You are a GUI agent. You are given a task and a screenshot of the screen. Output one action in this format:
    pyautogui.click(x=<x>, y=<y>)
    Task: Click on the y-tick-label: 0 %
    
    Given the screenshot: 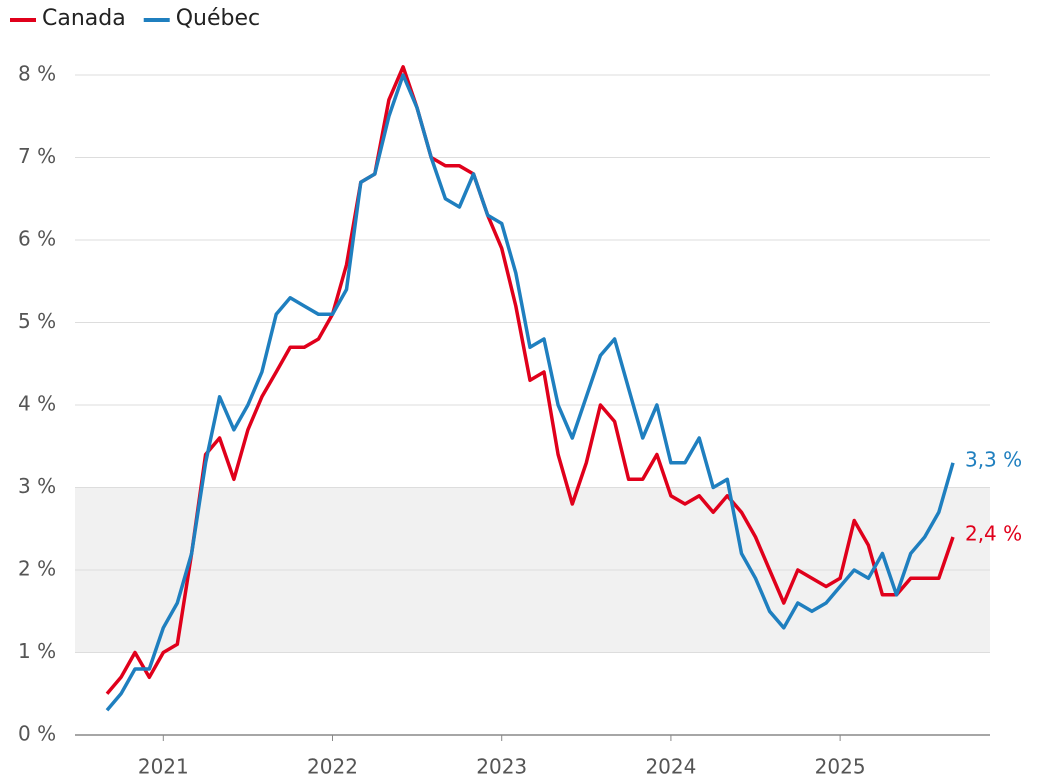 What is the action you would take?
    pyautogui.click(x=37, y=734)
    